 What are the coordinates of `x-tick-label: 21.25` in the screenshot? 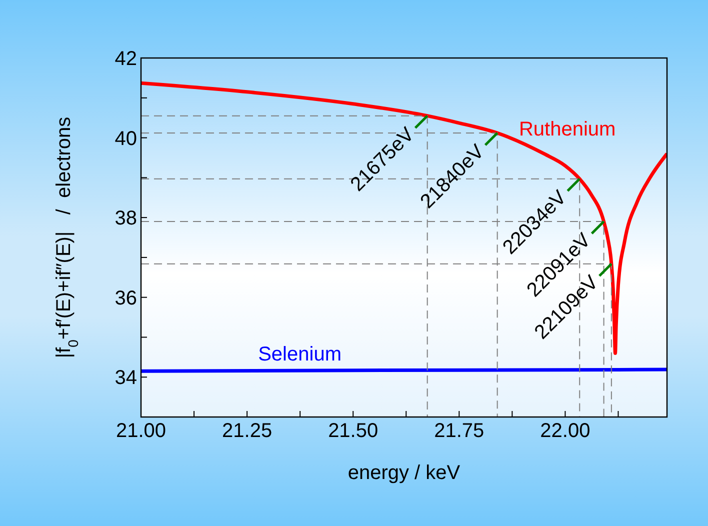 It's located at (247, 431).